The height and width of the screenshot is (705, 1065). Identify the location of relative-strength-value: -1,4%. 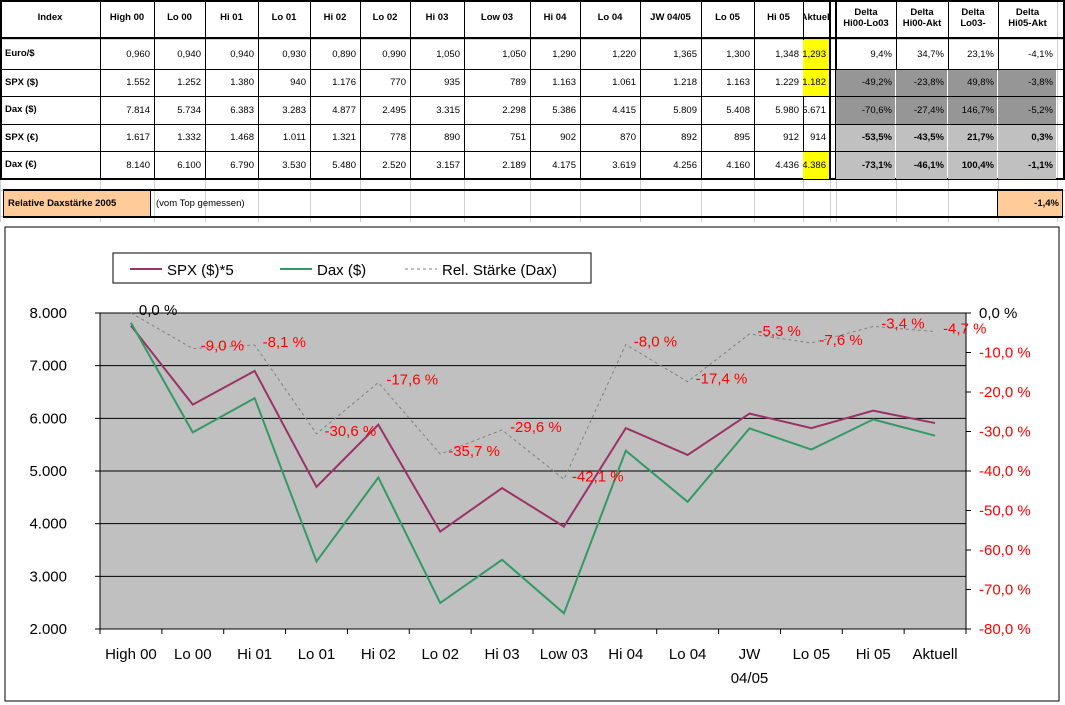
(1030, 203).